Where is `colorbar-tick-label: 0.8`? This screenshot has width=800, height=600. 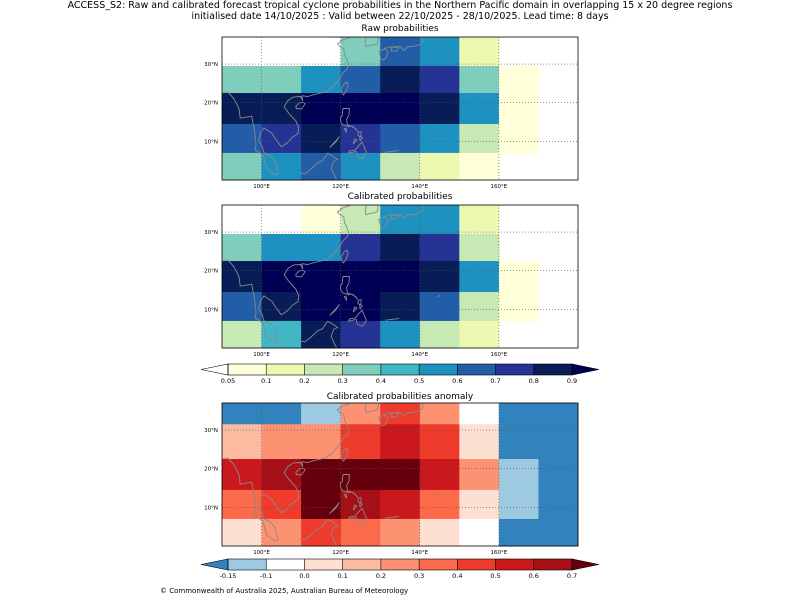 colorbar-tick-label: 0.8 is located at coordinates (534, 381).